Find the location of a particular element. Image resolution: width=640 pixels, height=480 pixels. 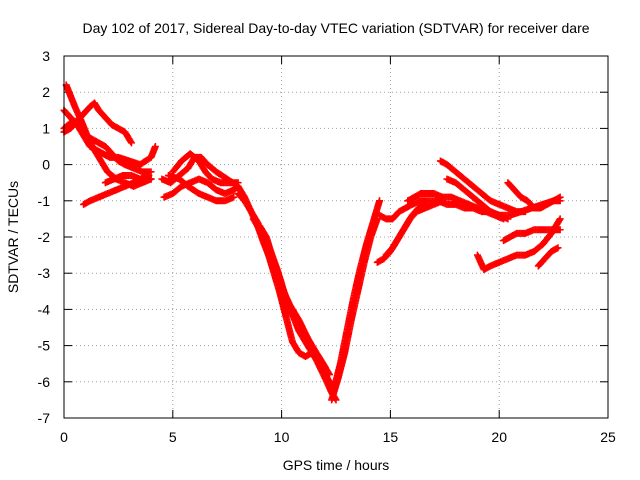

x-tick-label: 25 is located at coordinates (608, 437).